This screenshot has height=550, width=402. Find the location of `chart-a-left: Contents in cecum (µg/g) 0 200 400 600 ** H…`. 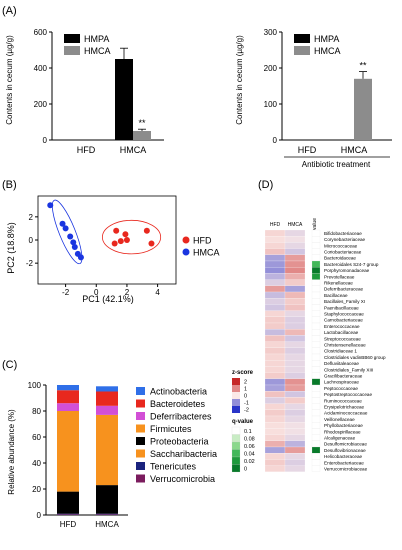

chart-a-left: Contents in cecum (µg/g) 0 200 400 600 ** H… is located at coordinates (84, 91).